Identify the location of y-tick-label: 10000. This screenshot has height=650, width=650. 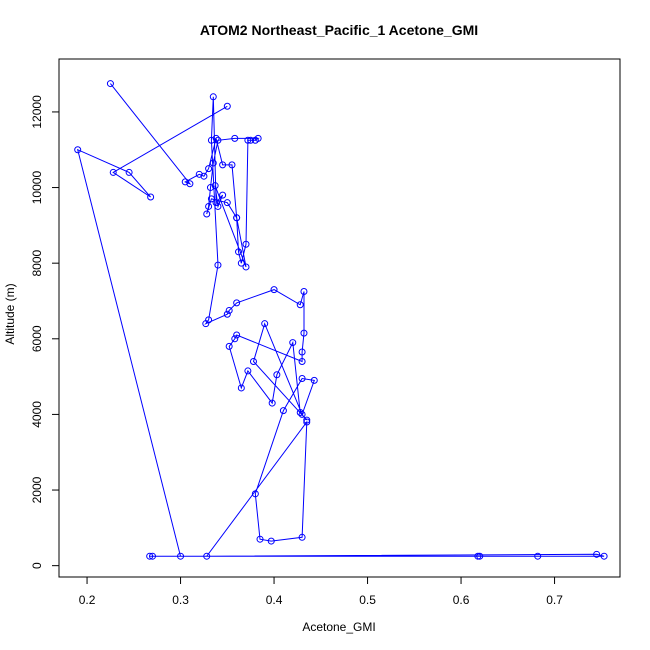
(37, 188).